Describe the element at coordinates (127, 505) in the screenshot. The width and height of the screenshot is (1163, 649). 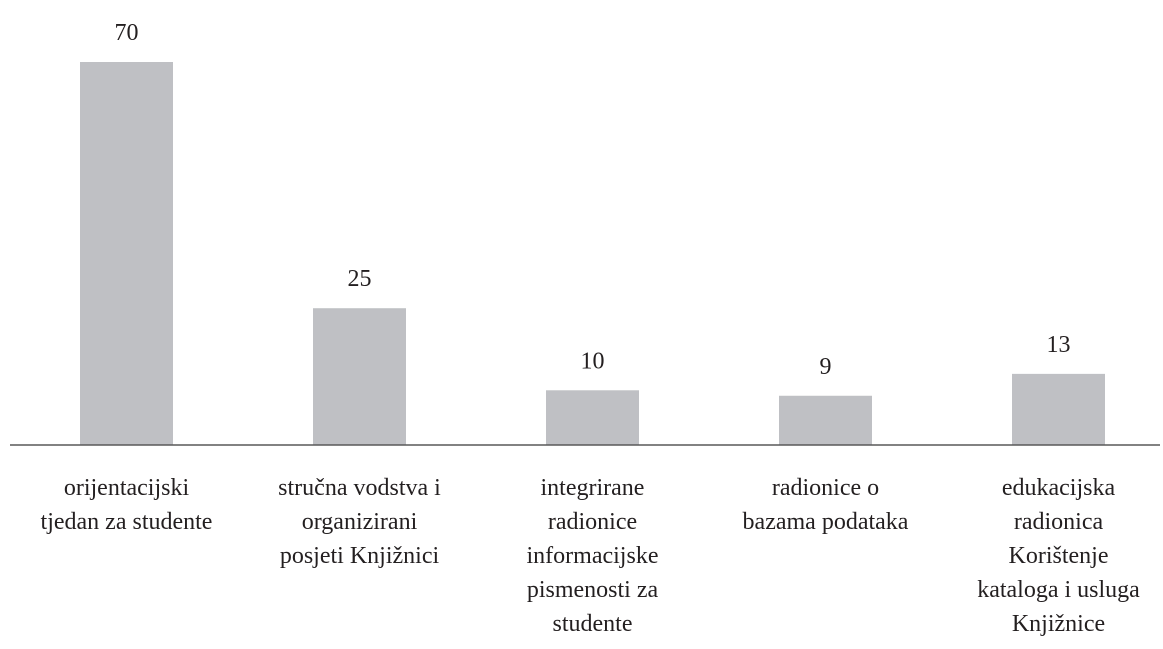
I see `x-tick-label: orijentacijski tjedan za studente` at that location.